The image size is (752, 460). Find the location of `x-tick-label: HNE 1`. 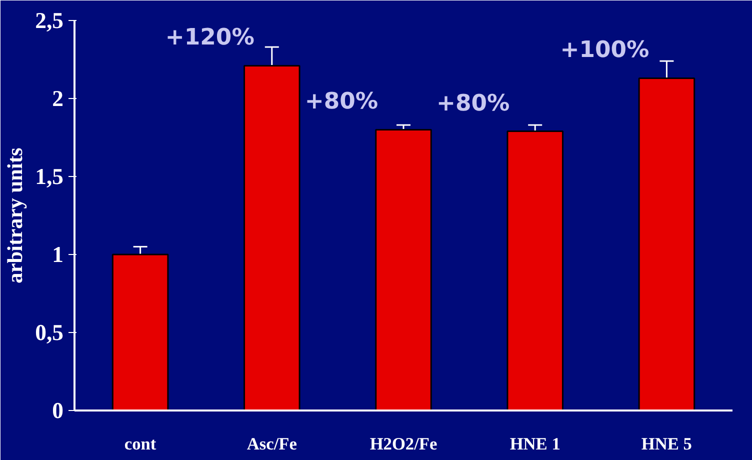

x-tick-label: HNE 1 is located at coordinates (535, 444).